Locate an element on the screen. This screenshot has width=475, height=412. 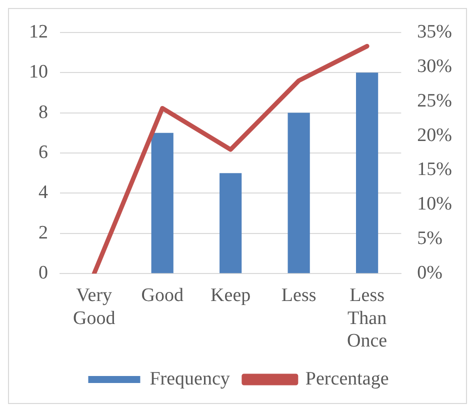
legend-label: Frequency is located at coordinates (190, 379).